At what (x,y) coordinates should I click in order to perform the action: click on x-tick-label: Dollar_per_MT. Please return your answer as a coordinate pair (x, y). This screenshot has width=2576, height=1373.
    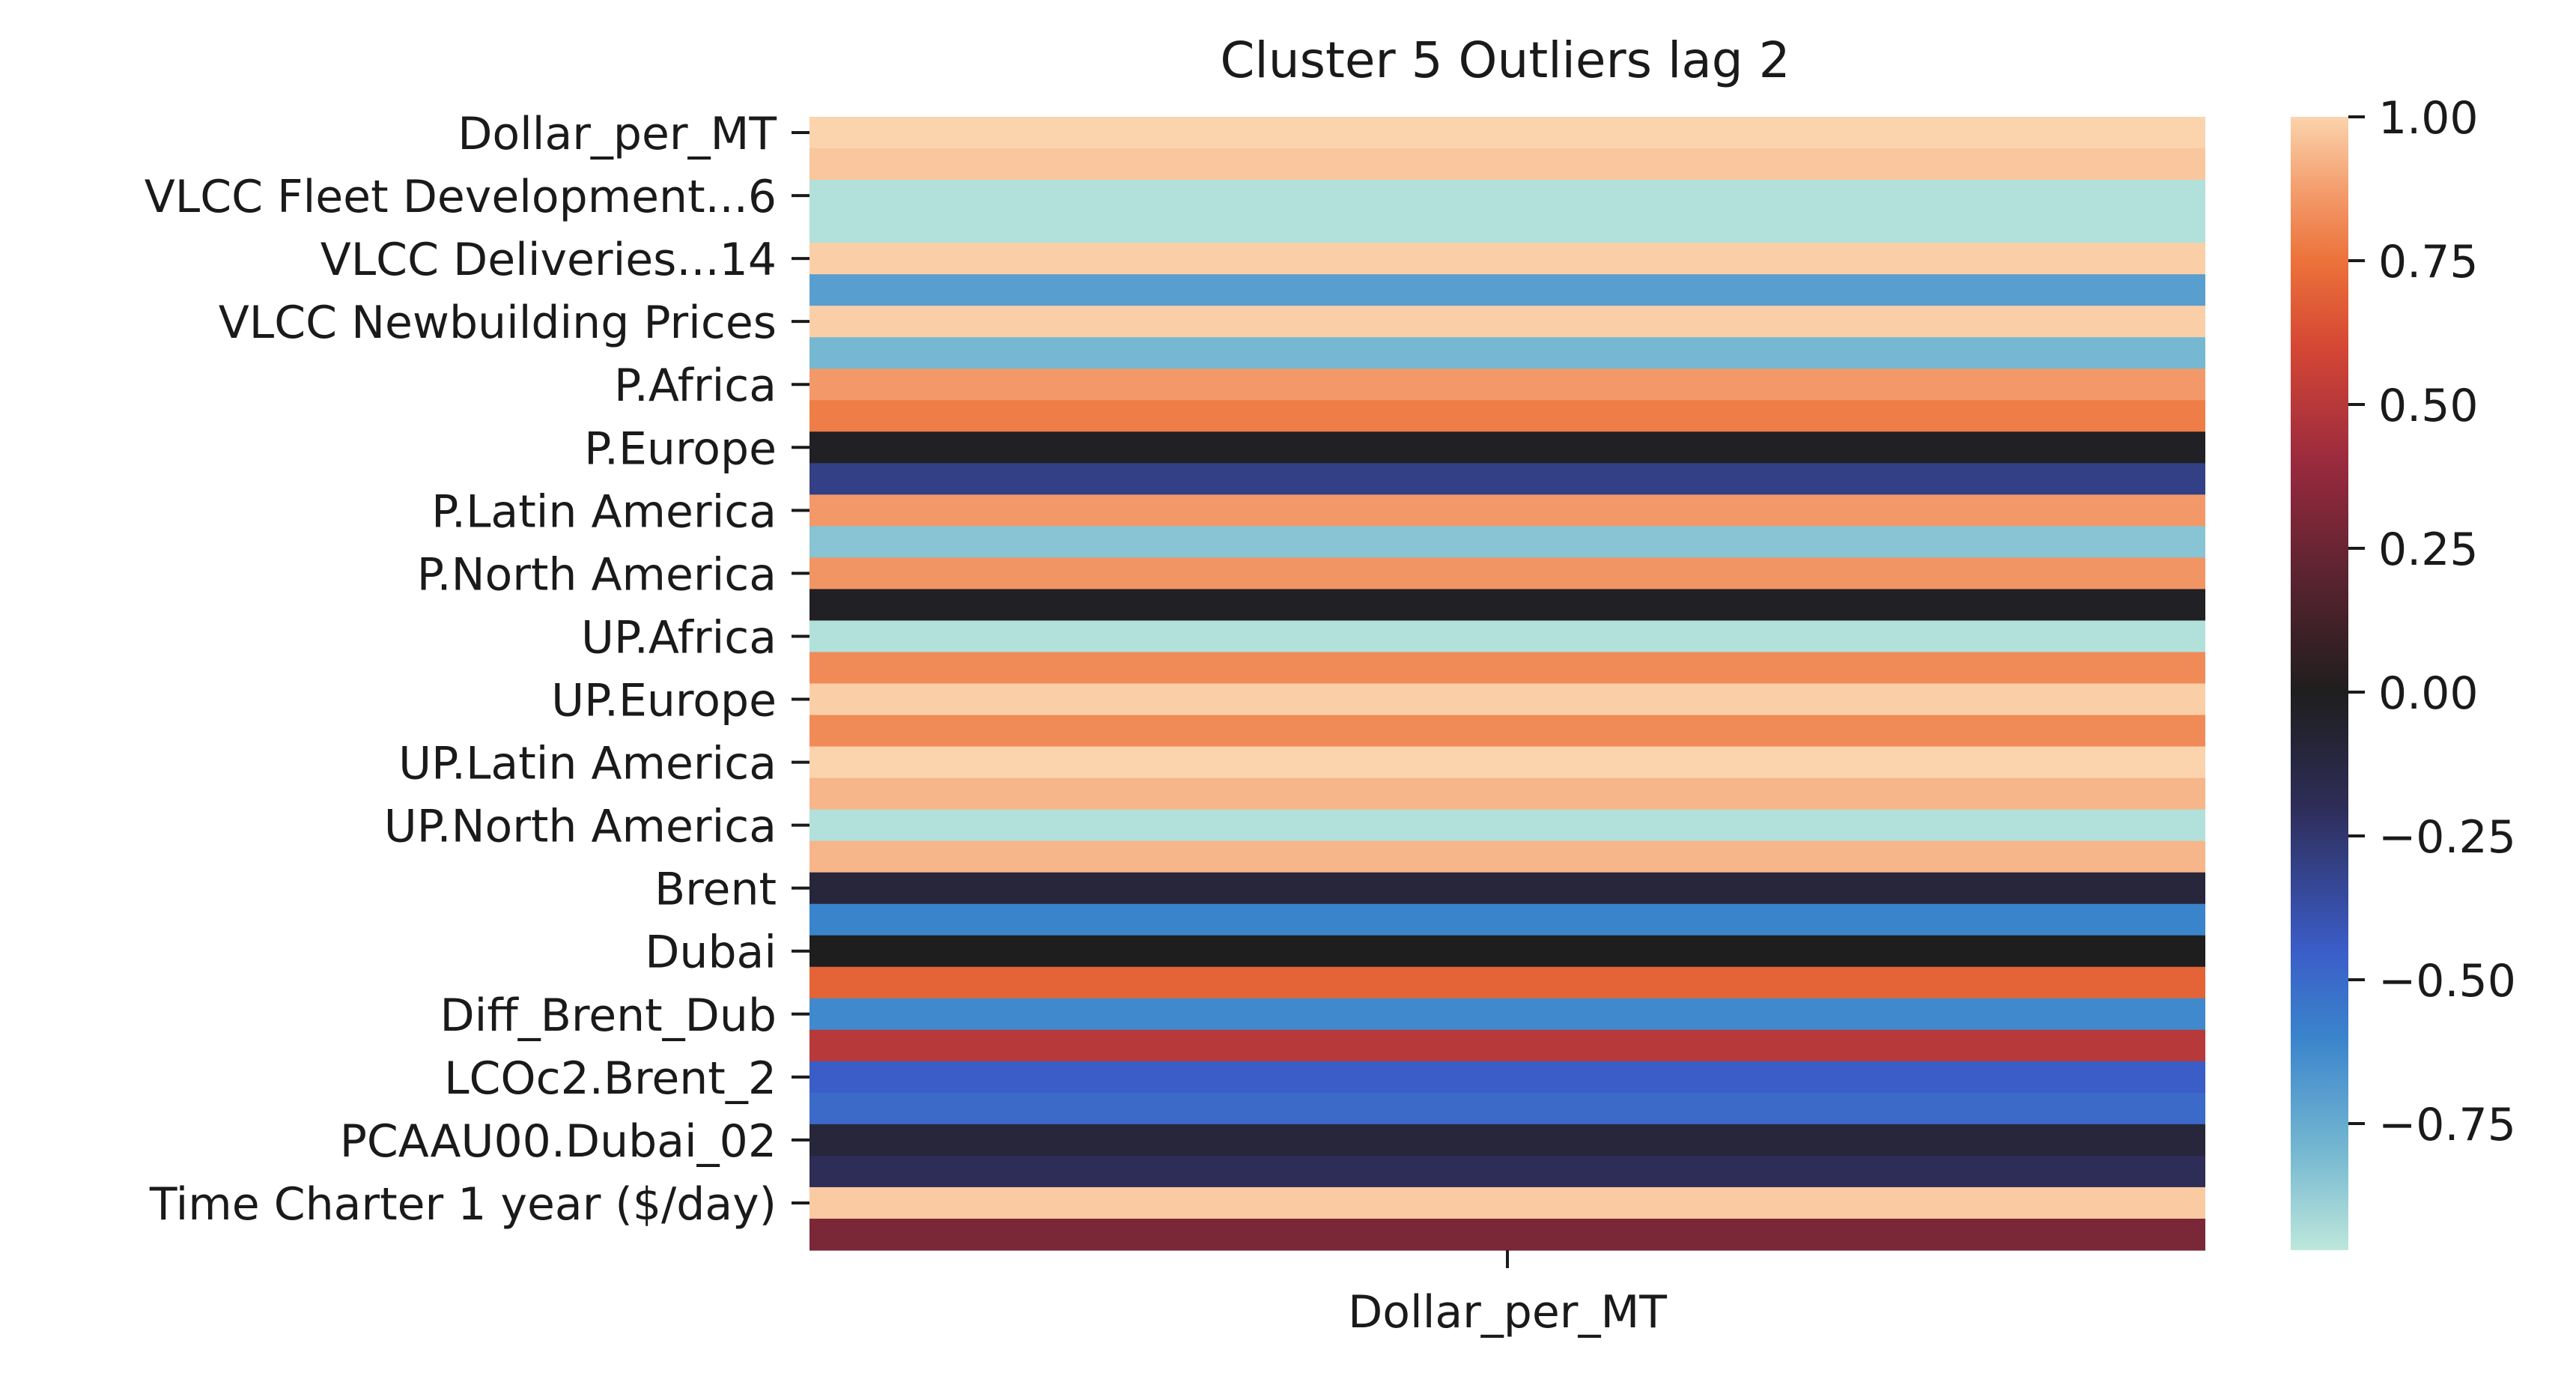
    Looking at the image, I should click on (1507, 1312).